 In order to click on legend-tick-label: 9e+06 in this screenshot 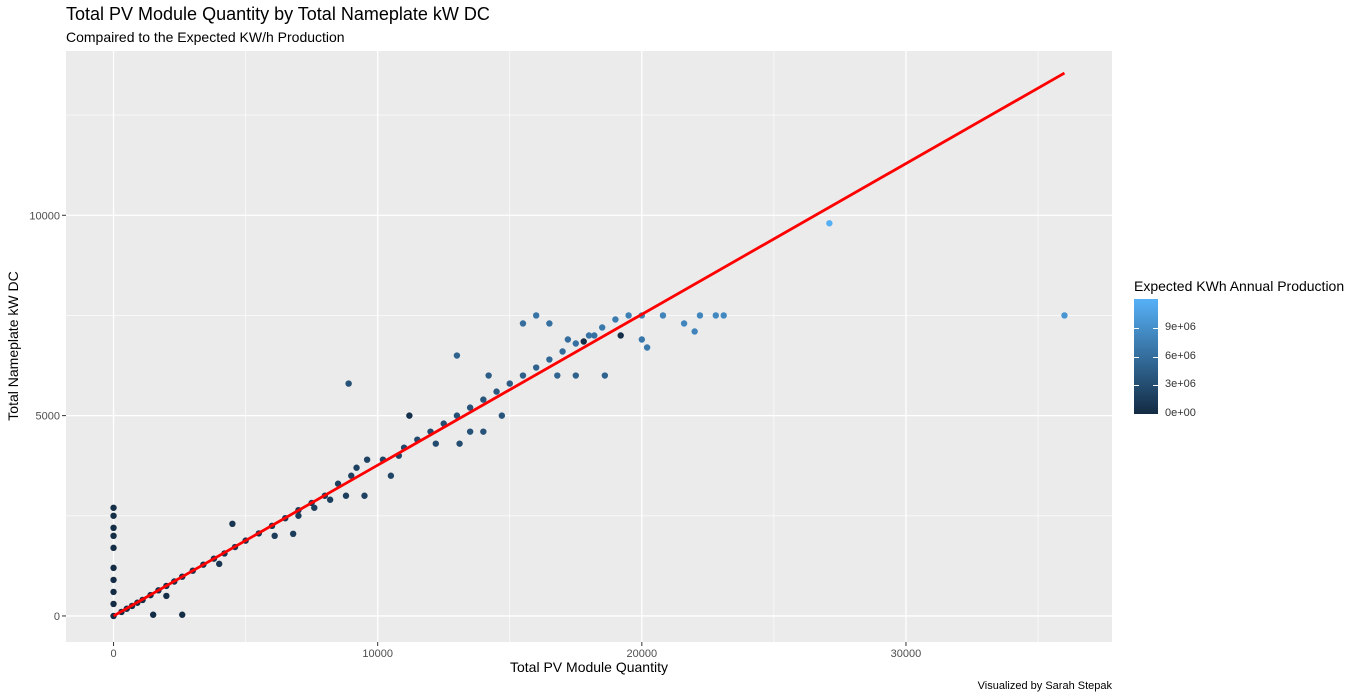, I will do `click(1180, 326)`.